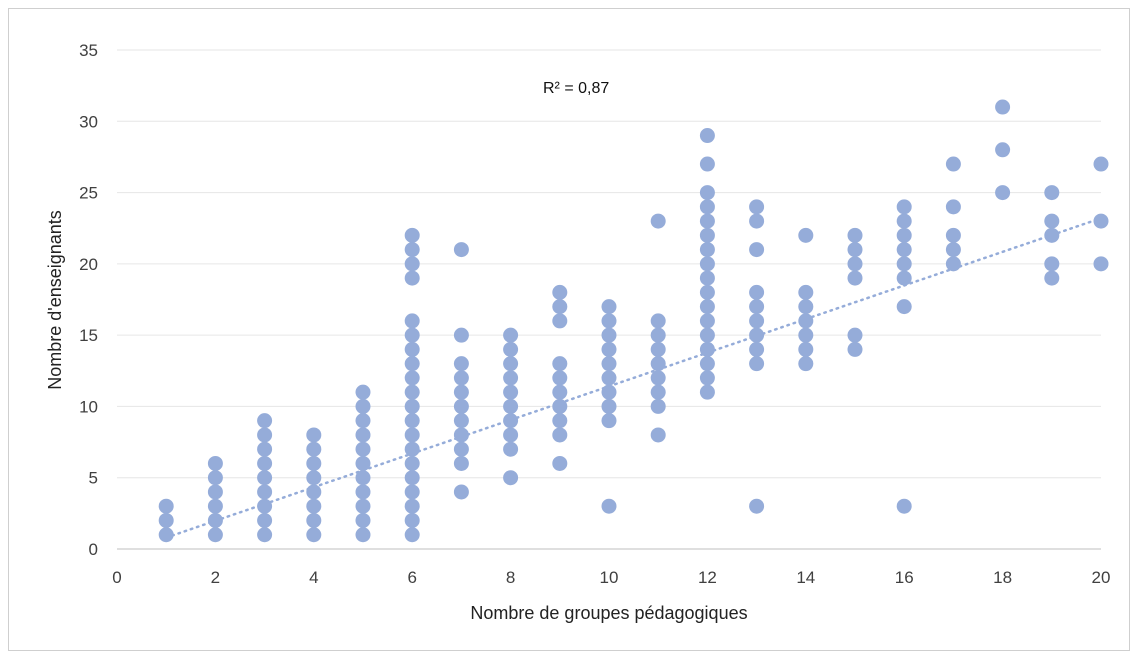  Describe the element at coordinates (313, 577) in the screenshot. I see `x-tick-label: 4` at that location.